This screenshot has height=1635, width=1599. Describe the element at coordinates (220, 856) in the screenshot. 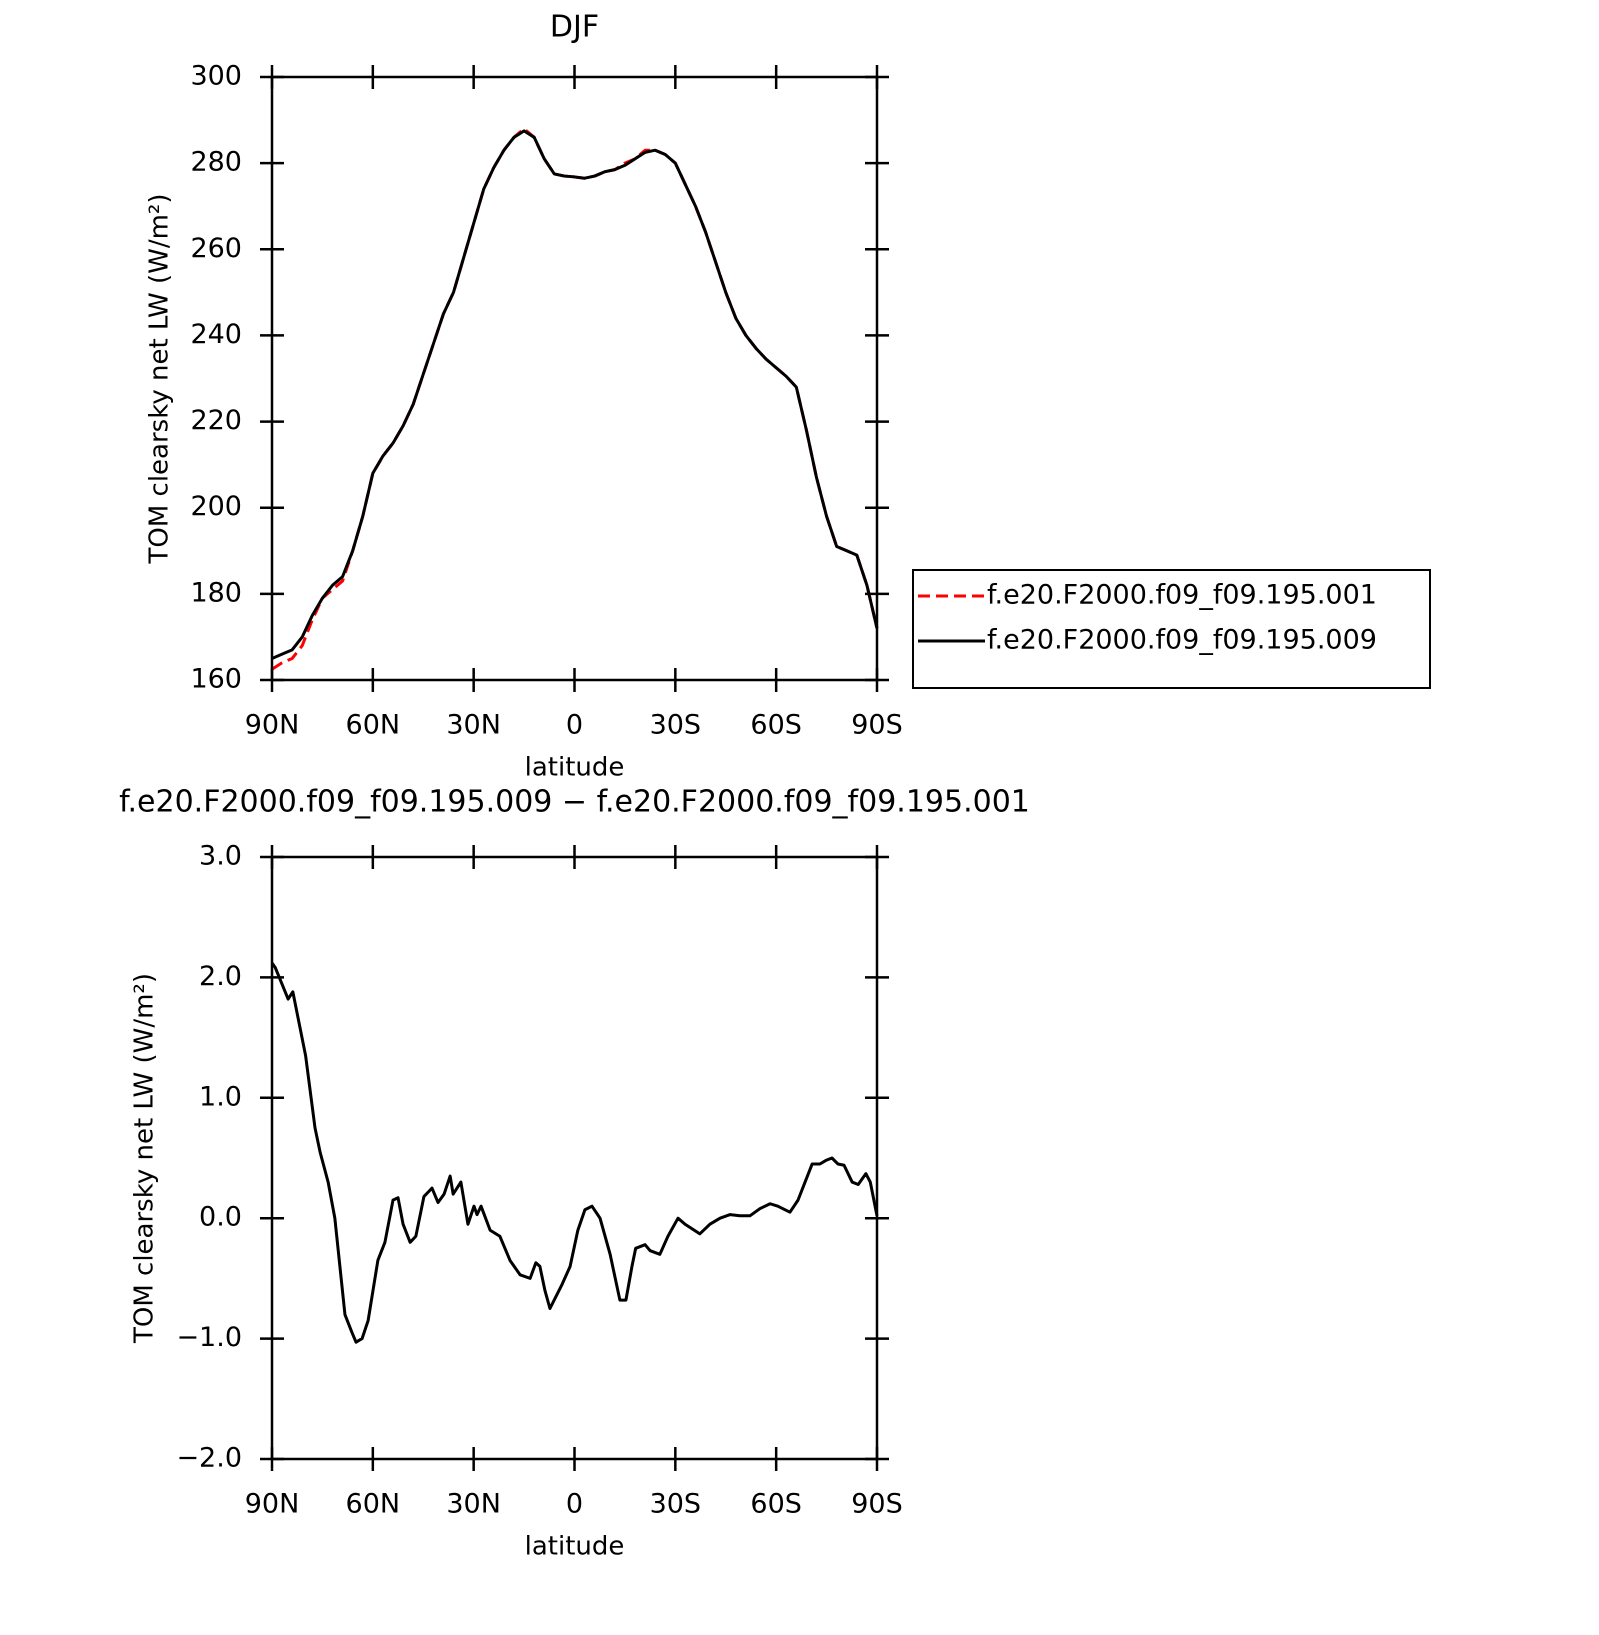

I see `y-tick-label: 3.0` at that location.